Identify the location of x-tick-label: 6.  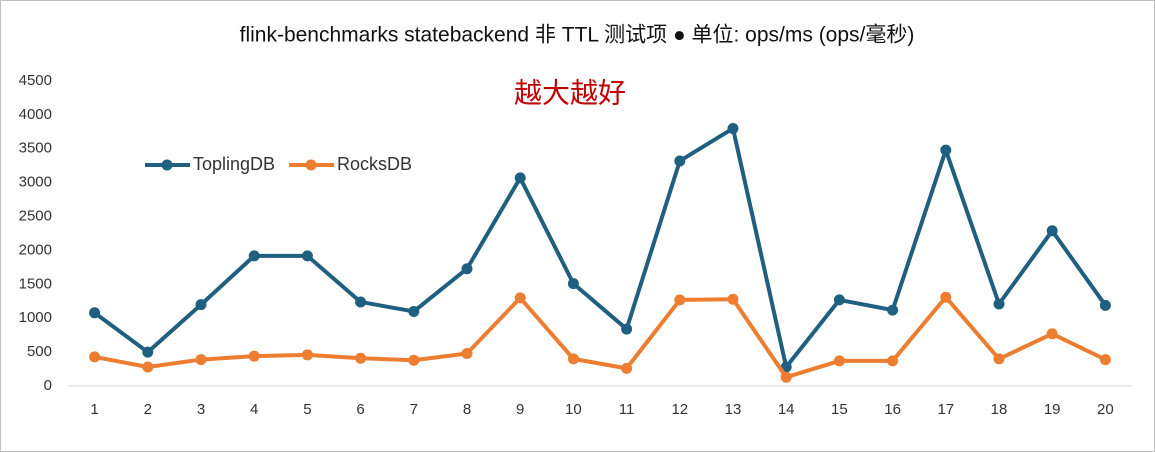
(360, 409).